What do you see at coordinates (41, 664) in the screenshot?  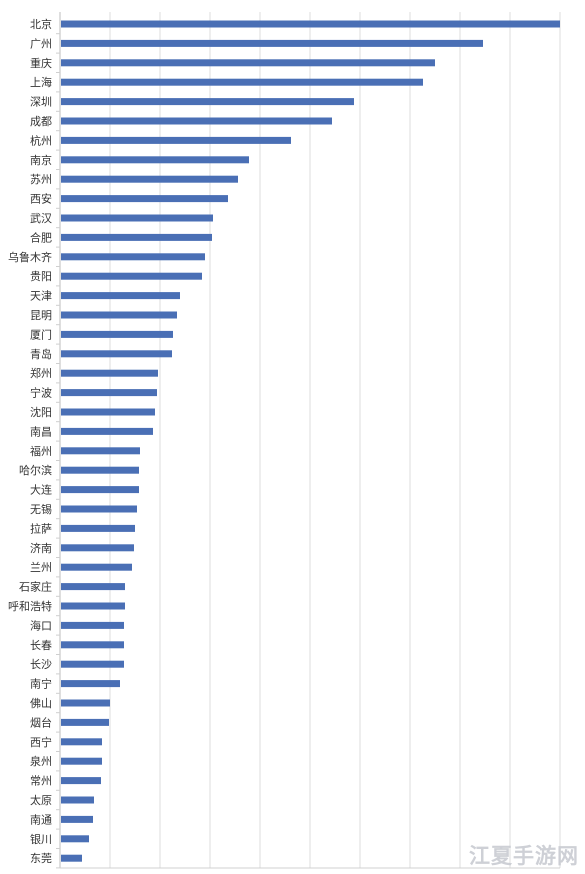 I see `category-label: 长沙` at bounding box center [41, 664].